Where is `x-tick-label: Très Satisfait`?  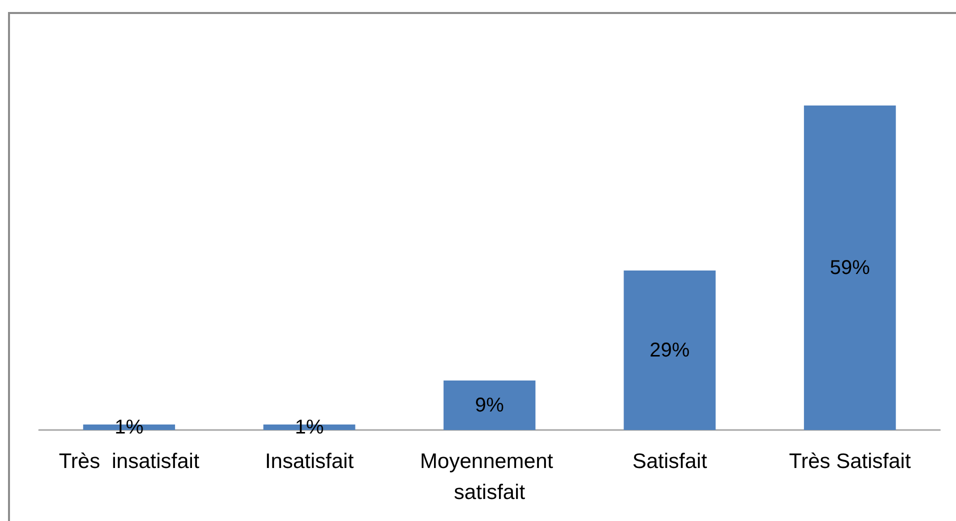
x-tick-label: Très Satisfait is located at coordinates (850, 461).